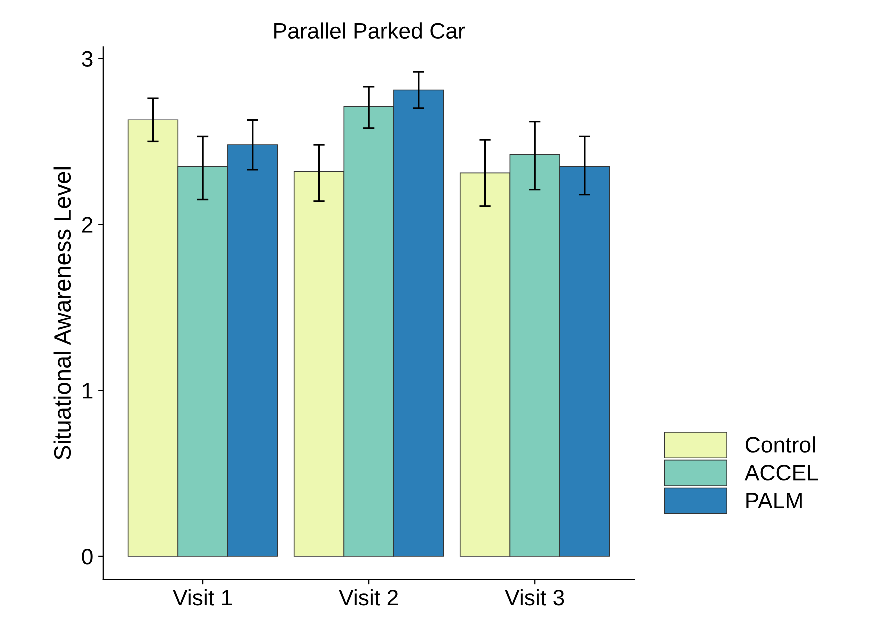 The image size is (884, 620). What do you see at coordinates (87, 557) in the screenshot?
I see `y-tick-label: 0` at bounding box center [87, 557].